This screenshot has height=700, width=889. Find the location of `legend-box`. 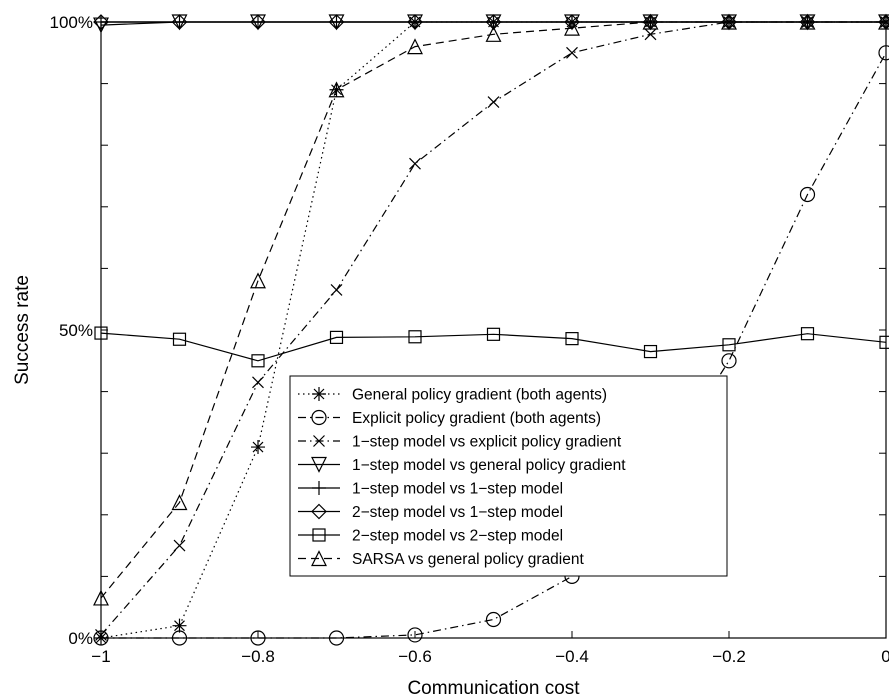

legend-box is located at coordinates (508, 476).